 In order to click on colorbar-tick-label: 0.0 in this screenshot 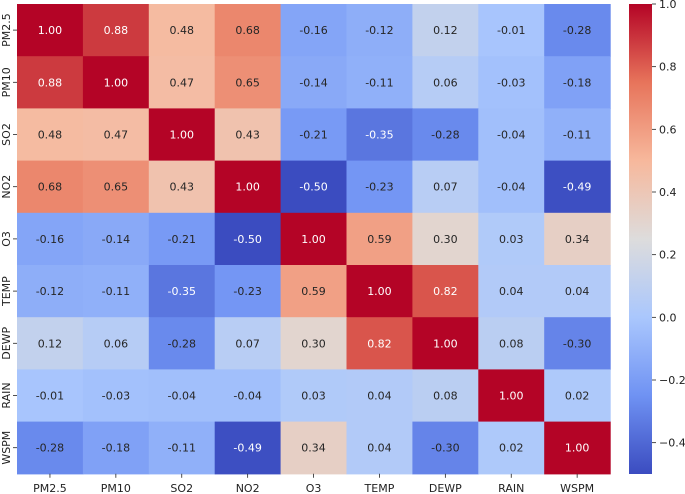, I will do `click(668, 317)`.